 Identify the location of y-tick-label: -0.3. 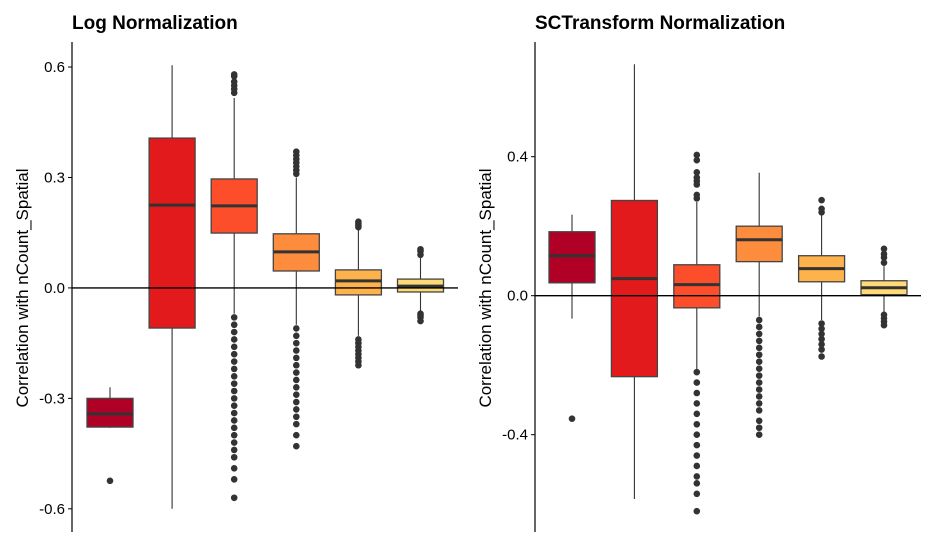
(52, 398).